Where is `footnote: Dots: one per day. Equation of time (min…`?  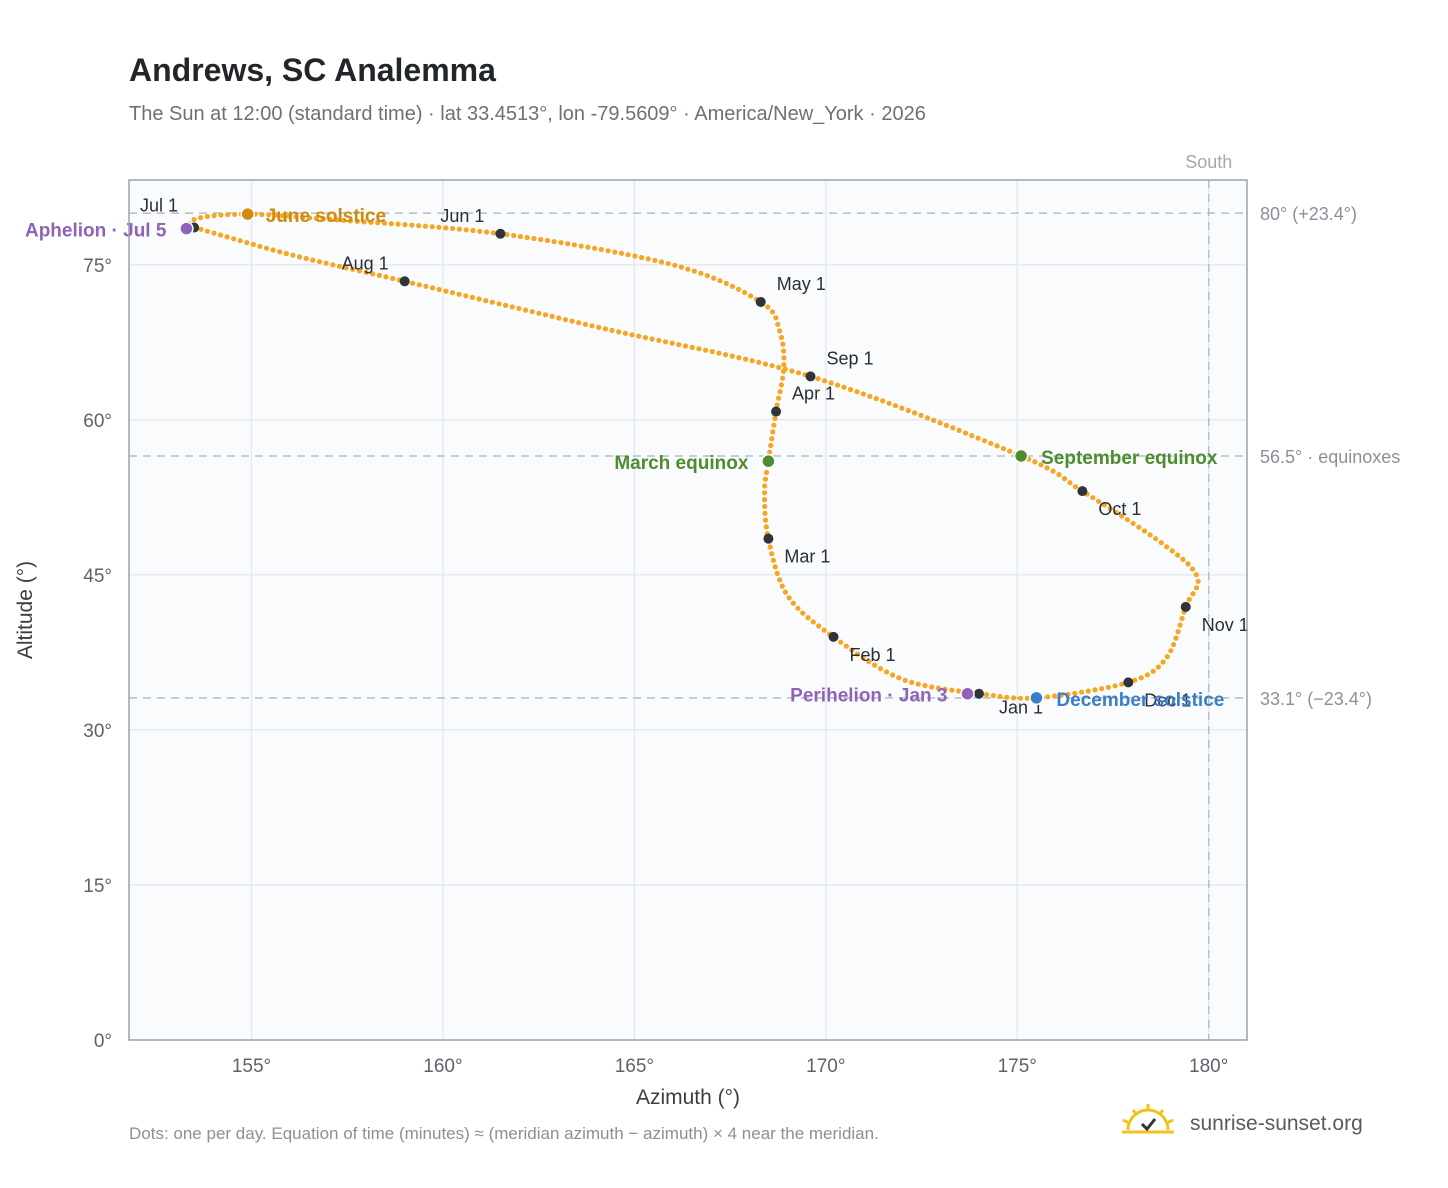
footnote: Dots: one per day. Equation of time (min… is located at coordinates (504, 1133).